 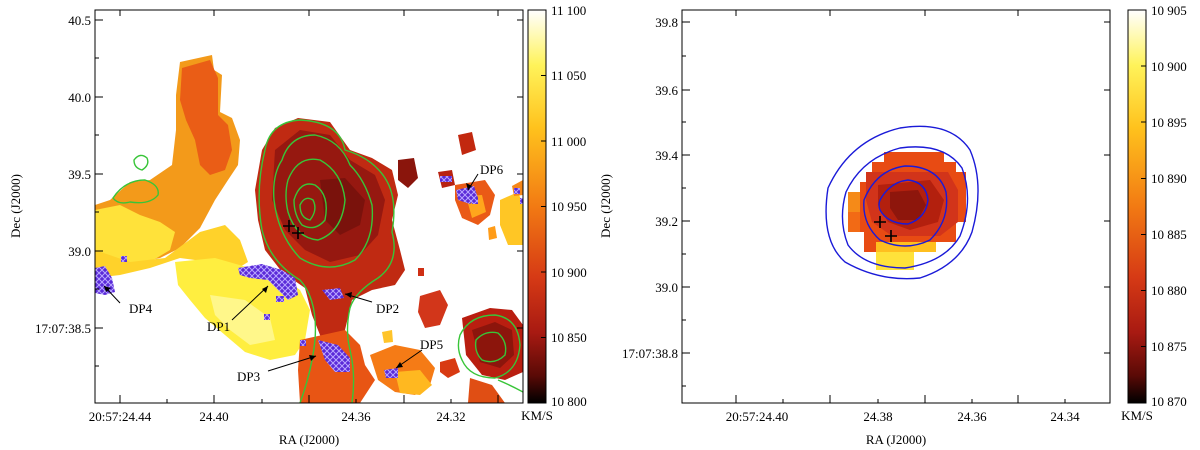 What do you see at coordinates (1169, 178) in the screenshot?
I see `right-cbar-tick-4: 10 890` at bounding box center [1169, 178].